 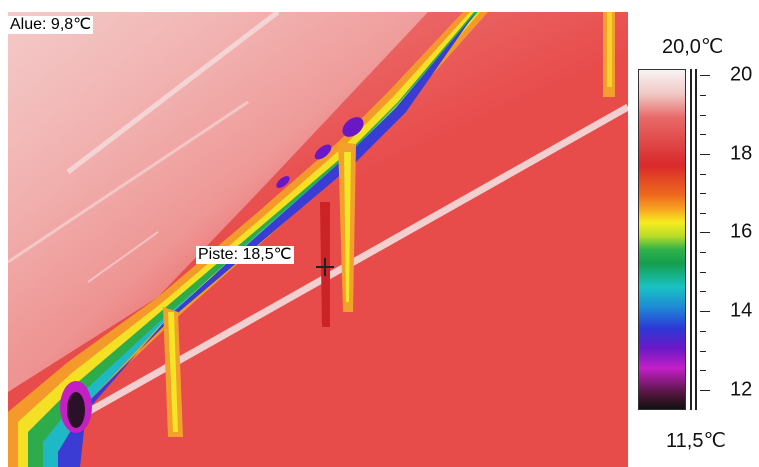 I want to click on spot-crosshair-icon, so click(x=325, y=267).